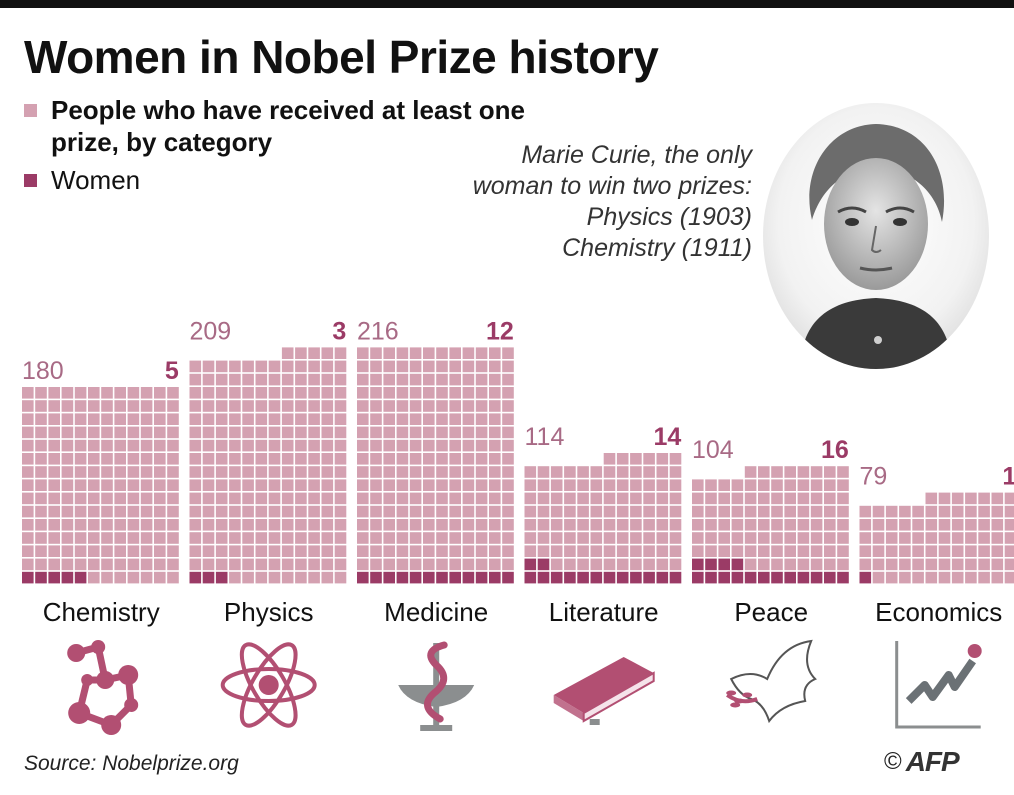 The width and height of the screenshot is (1014, 795). I want to click on waffle-medicine: 216 12 Medicine, so click(435, 472).